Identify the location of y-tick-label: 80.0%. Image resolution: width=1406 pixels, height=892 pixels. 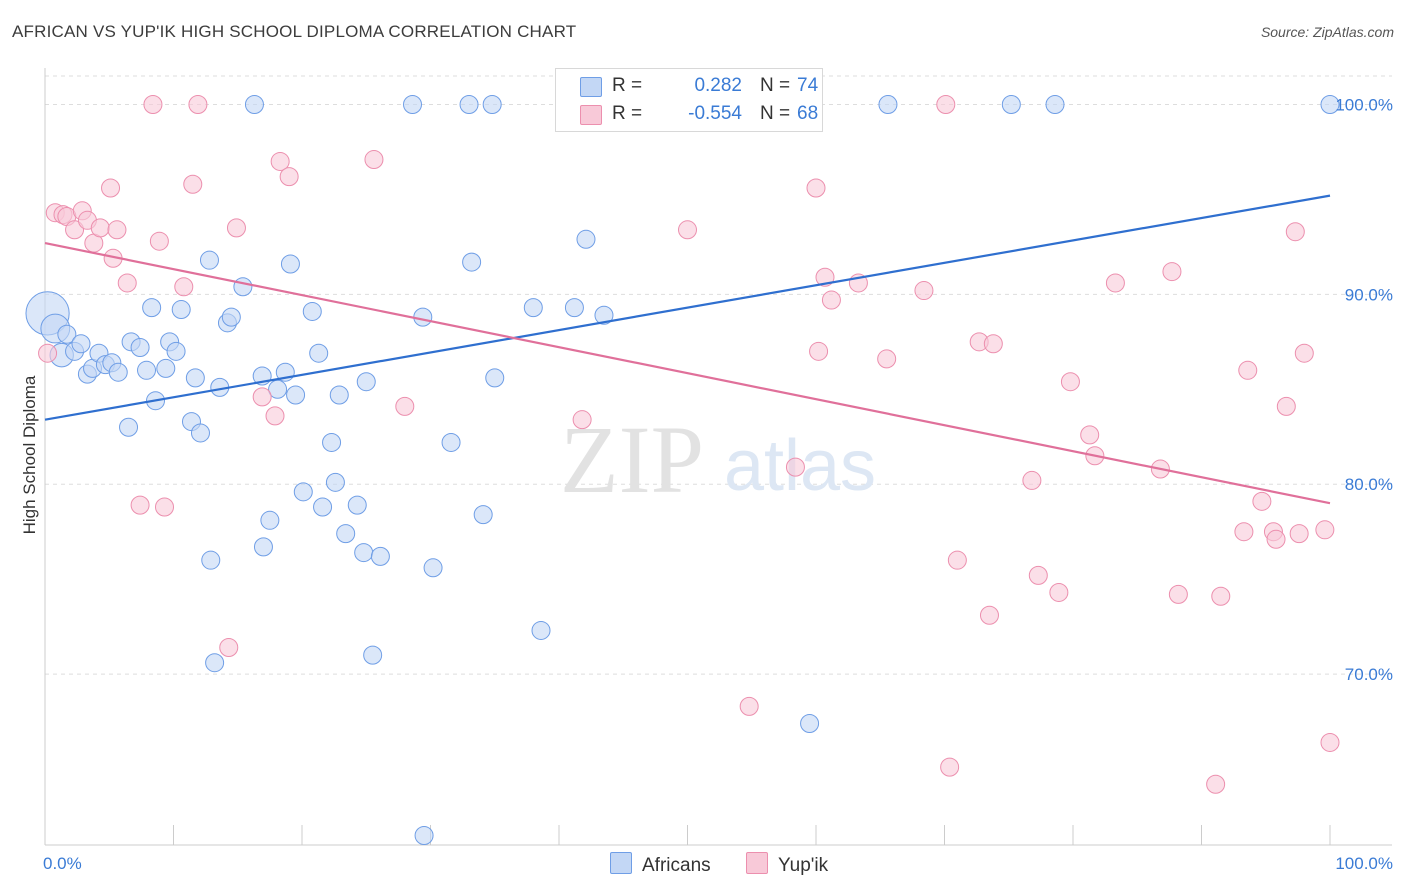
(1369, 484).